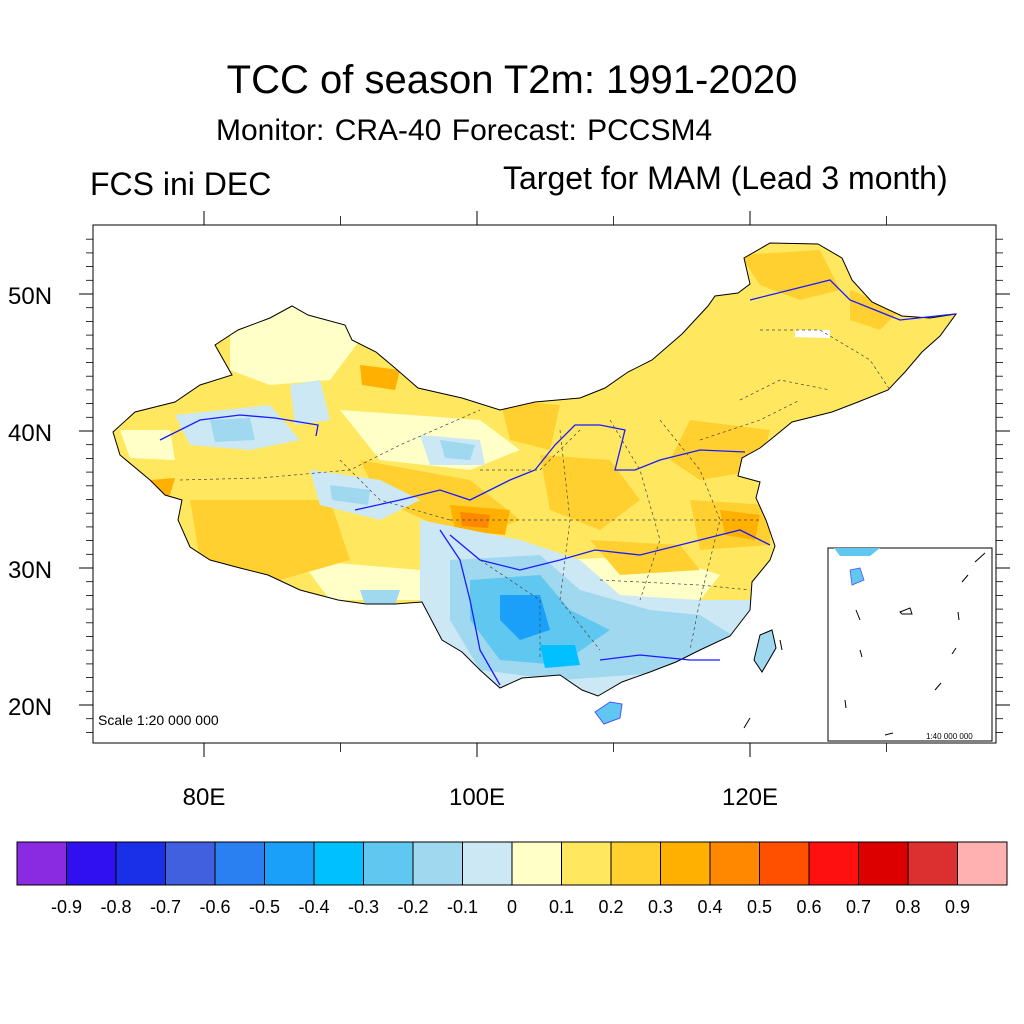  Describe the element at coordinates (957, 907) in the screenshot. I see `colorbar-label: 0.9` at that location.